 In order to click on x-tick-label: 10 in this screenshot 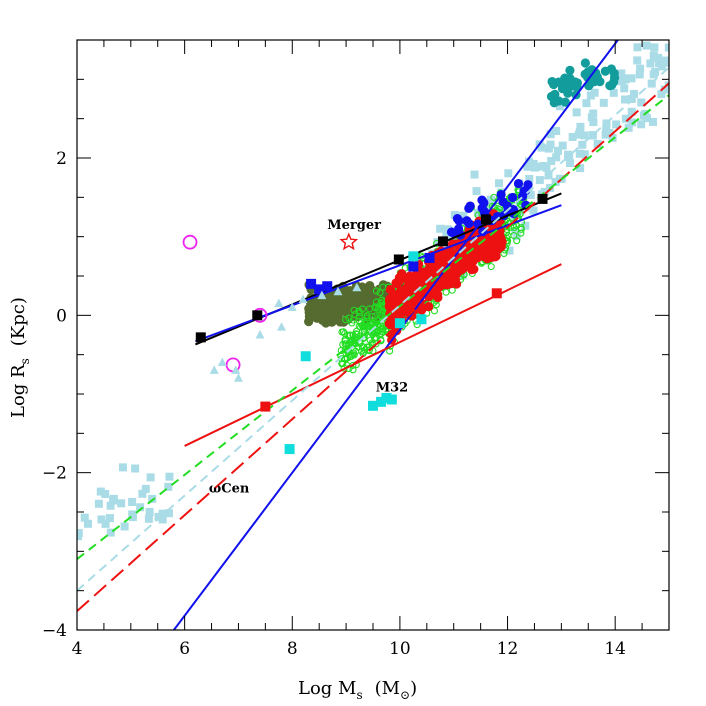, I will do `click(400, 649)`.